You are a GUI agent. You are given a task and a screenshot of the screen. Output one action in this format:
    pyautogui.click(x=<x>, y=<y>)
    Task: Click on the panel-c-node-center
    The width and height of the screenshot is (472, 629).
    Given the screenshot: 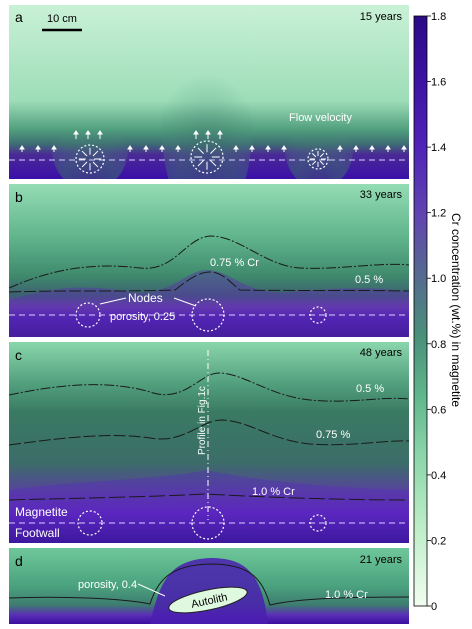 What is the action you would take?
    pyautogui.click(x=208, y=523)
    